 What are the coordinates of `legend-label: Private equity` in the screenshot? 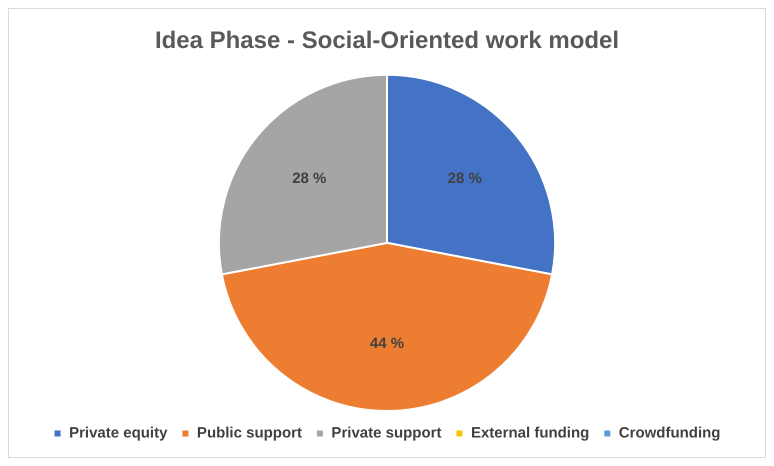 It's located at (118, 433).